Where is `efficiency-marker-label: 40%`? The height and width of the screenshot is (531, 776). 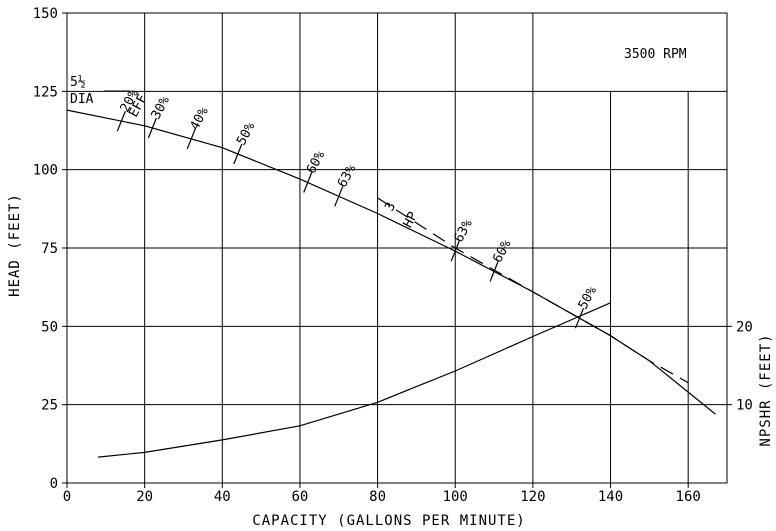 efficiency-marker-label: 40% is located at coordinates (200, 119).